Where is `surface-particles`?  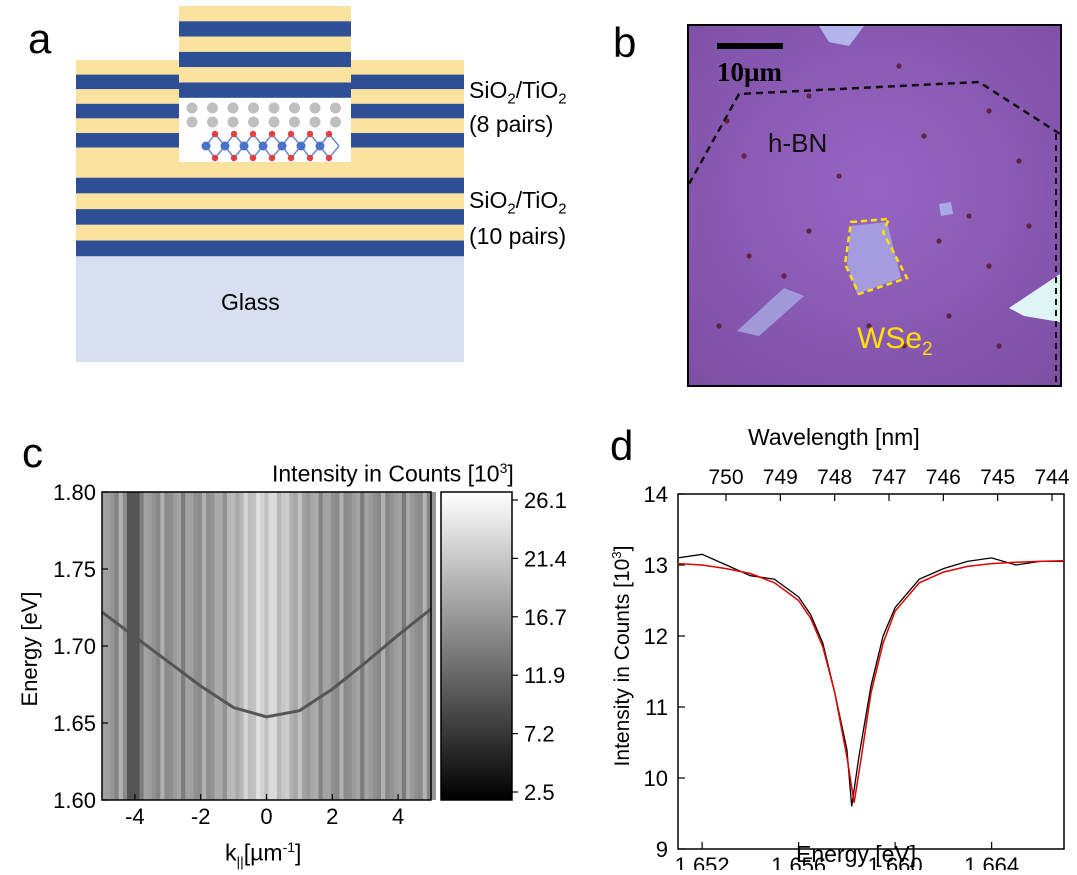 surface-particles is located at coordinates (874, 206).